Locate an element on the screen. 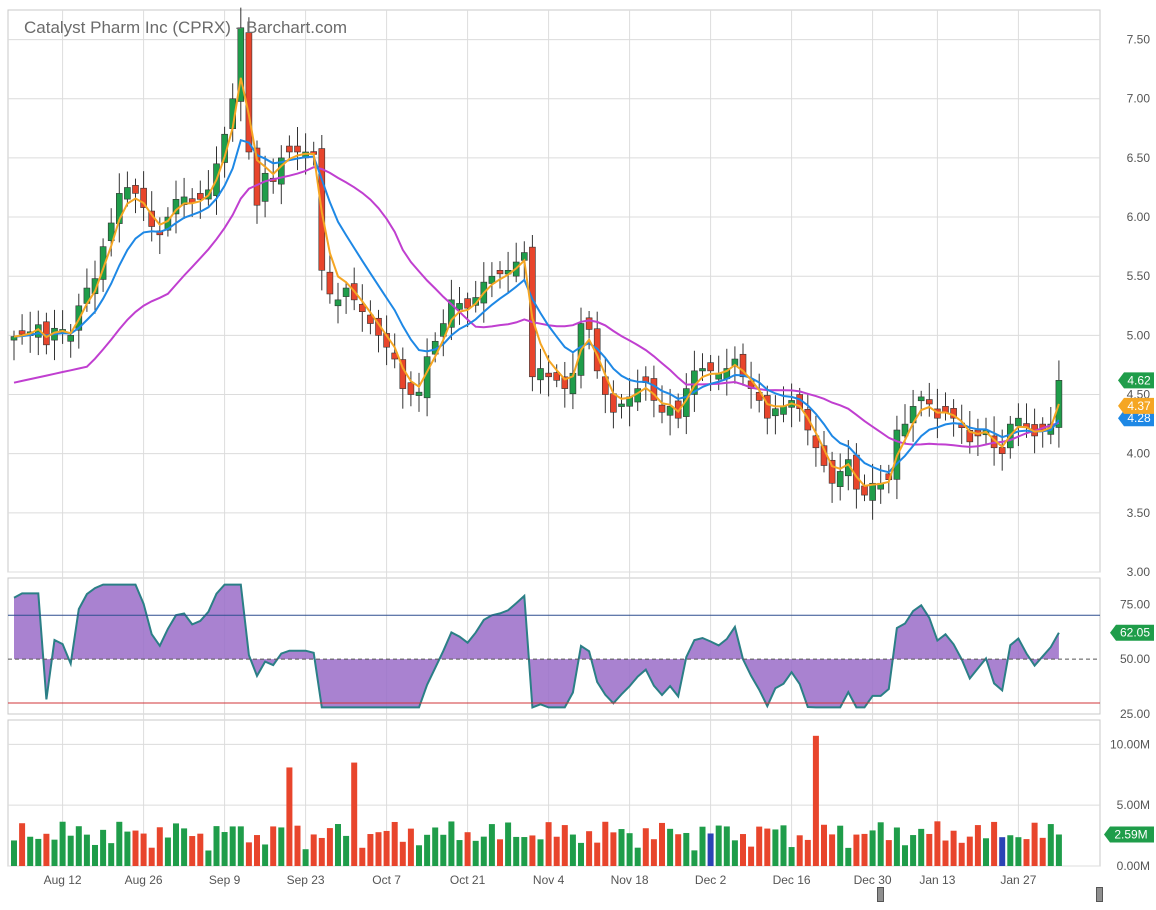 The width and height of the screenshot is (1156, 910). rsi-panel is located at coordinates (554, 646).